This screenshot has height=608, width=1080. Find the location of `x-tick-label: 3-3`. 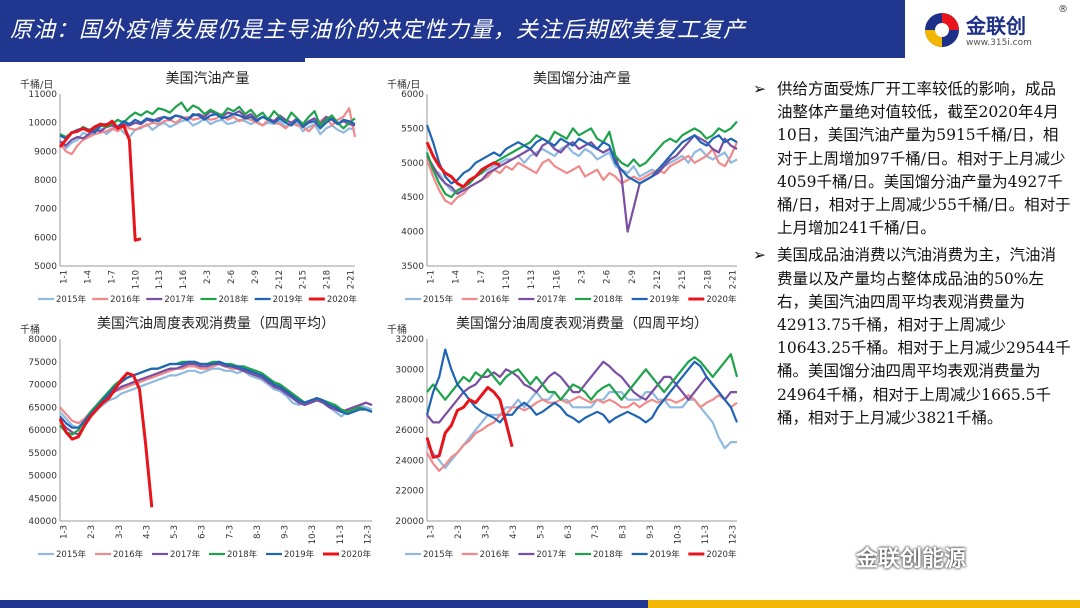

x-tick-label: 3-3 is located at coordinates (120, 532).